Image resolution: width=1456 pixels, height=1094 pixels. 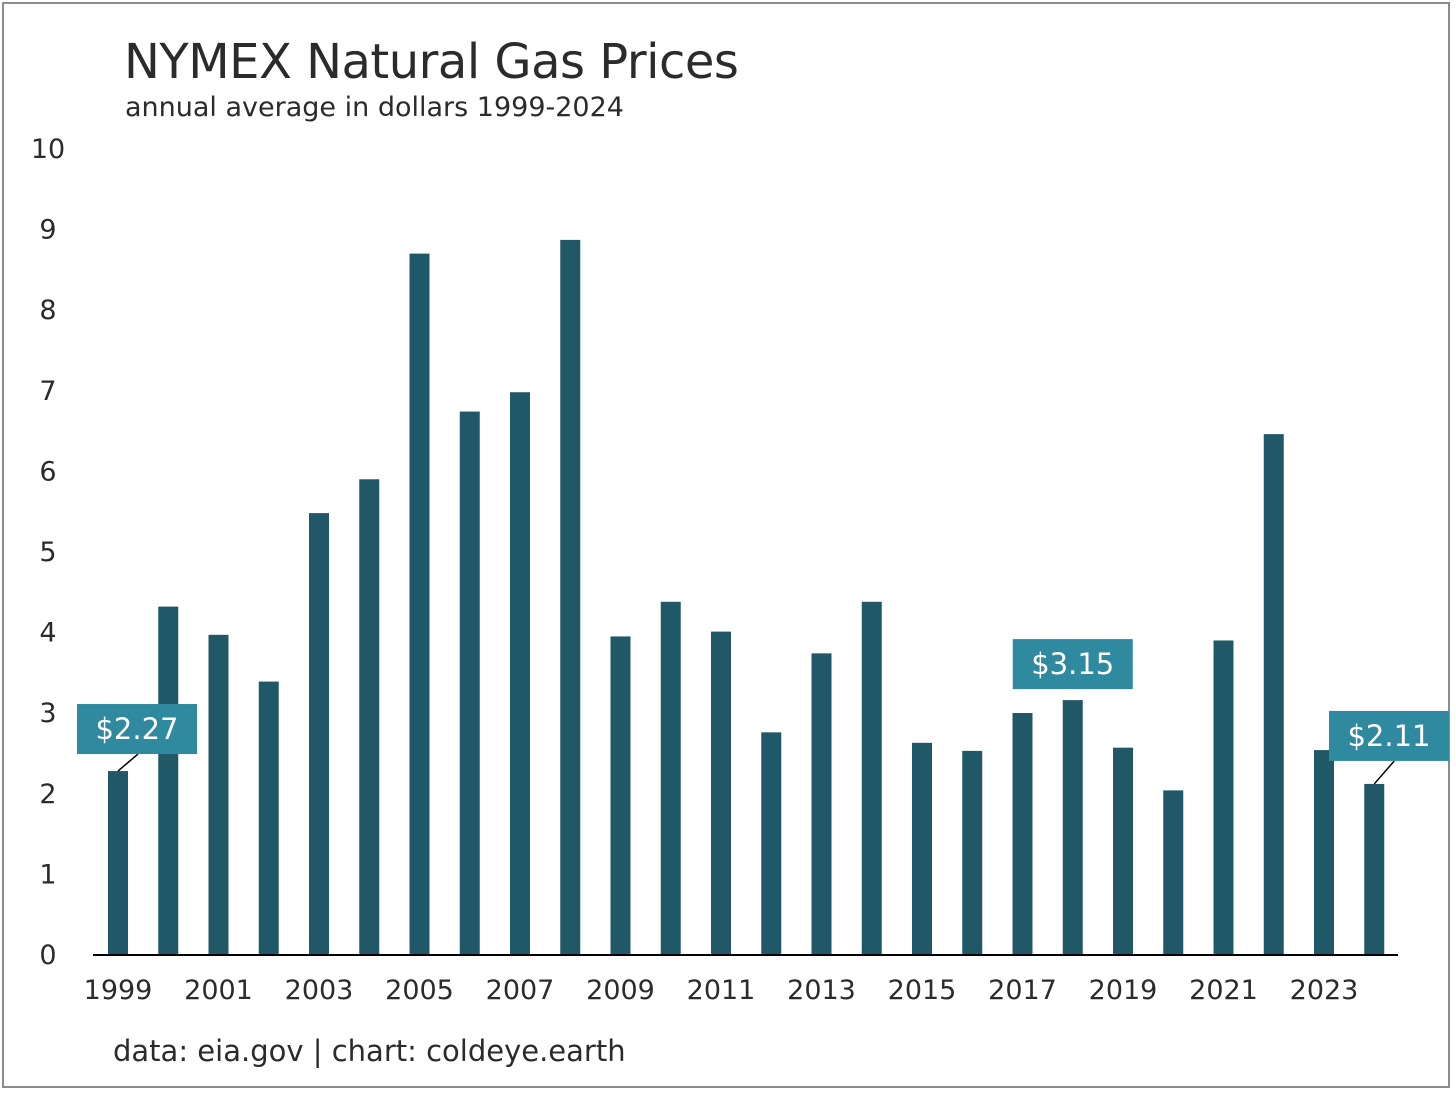 I want to click on bar-2001, so click(x=218, y=794).